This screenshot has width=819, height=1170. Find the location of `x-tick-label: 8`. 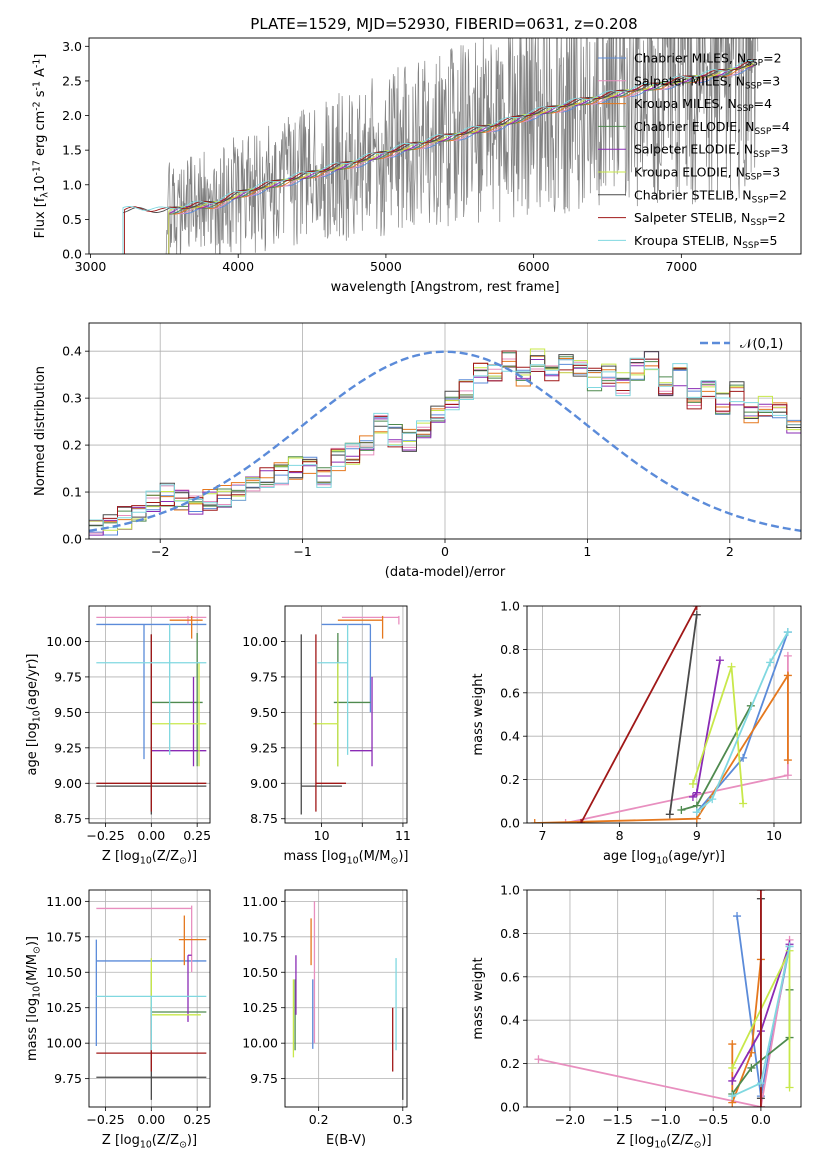

x-tick-label: 8 is located at coordinates (620, 835).